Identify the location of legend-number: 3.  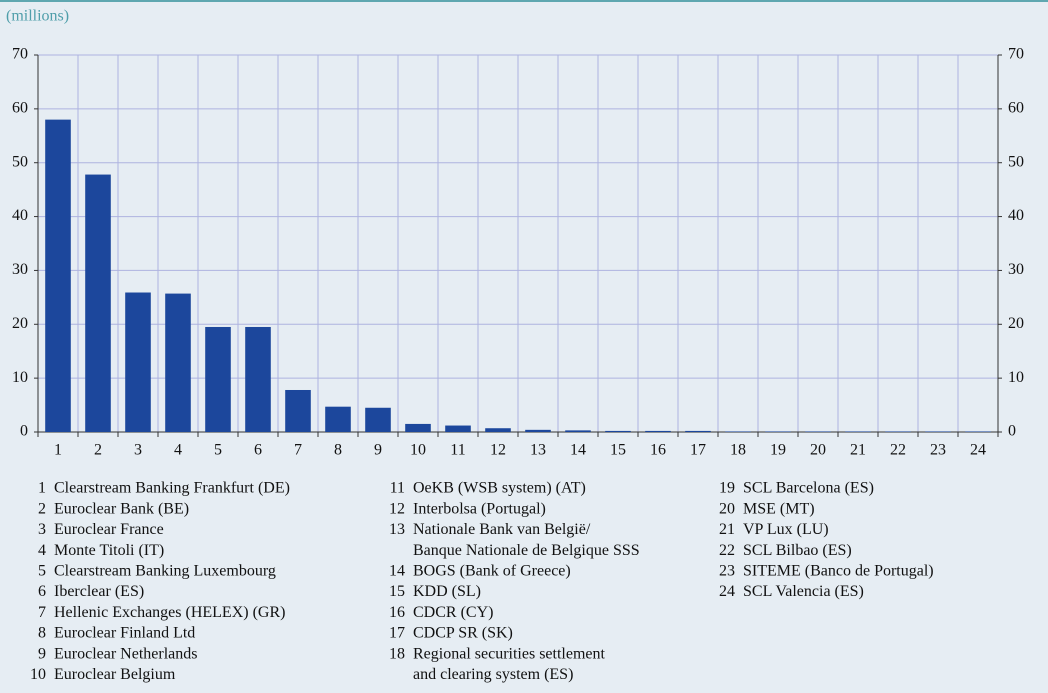
(42, 529).